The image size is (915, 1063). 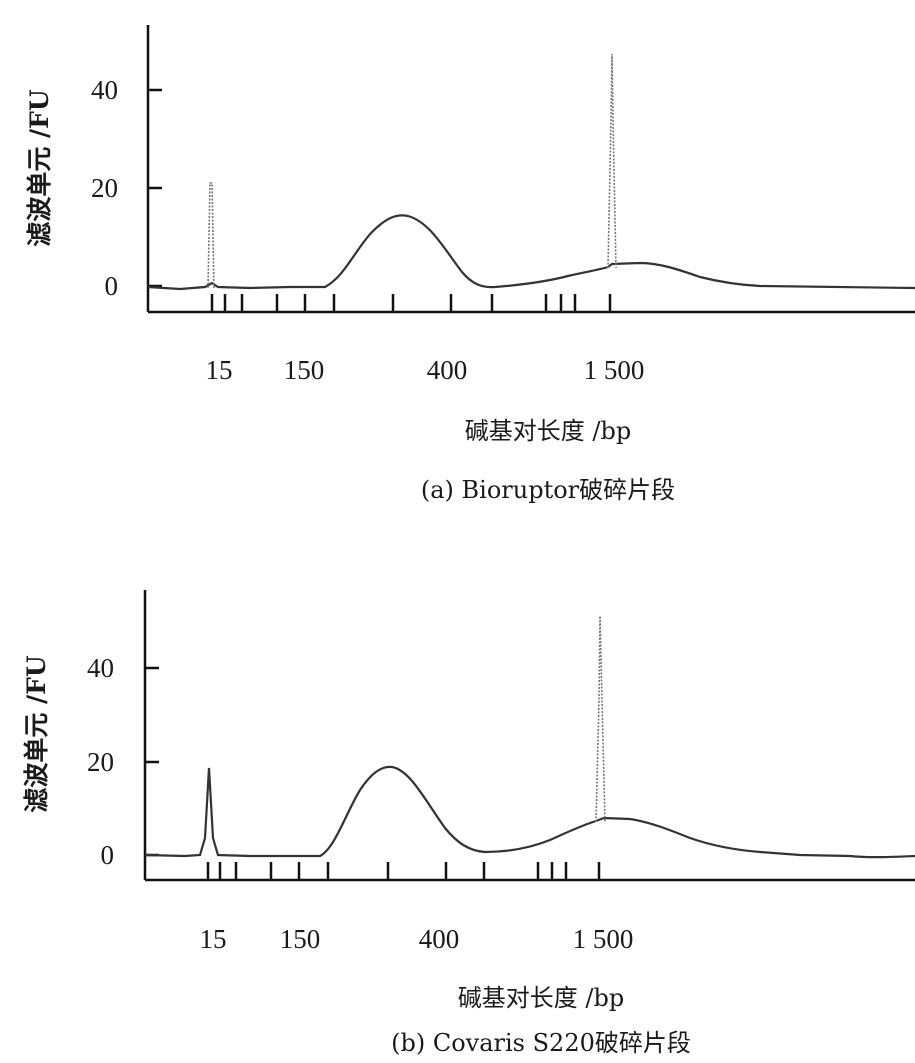 I want to click on signal-curve-a, so click(x=531, y=252).